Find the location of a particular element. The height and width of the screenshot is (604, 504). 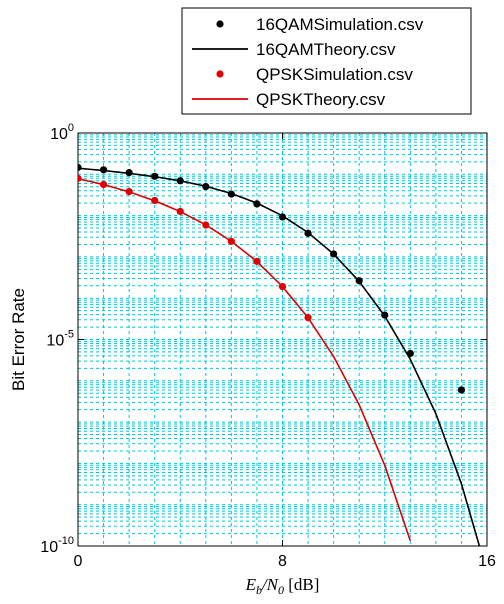

legend-label: 16QAMTheory.csv is located at coordinates (326, 49).